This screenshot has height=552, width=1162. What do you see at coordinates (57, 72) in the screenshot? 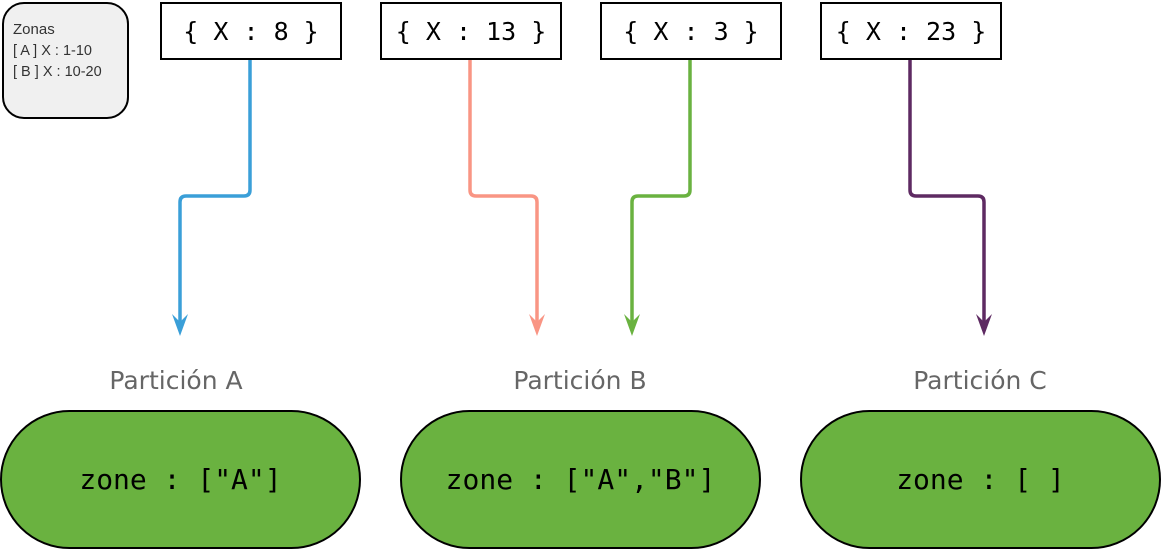
I see `legend-item-b: [ B ] X : 10-20` at bounding box center [57, 72].